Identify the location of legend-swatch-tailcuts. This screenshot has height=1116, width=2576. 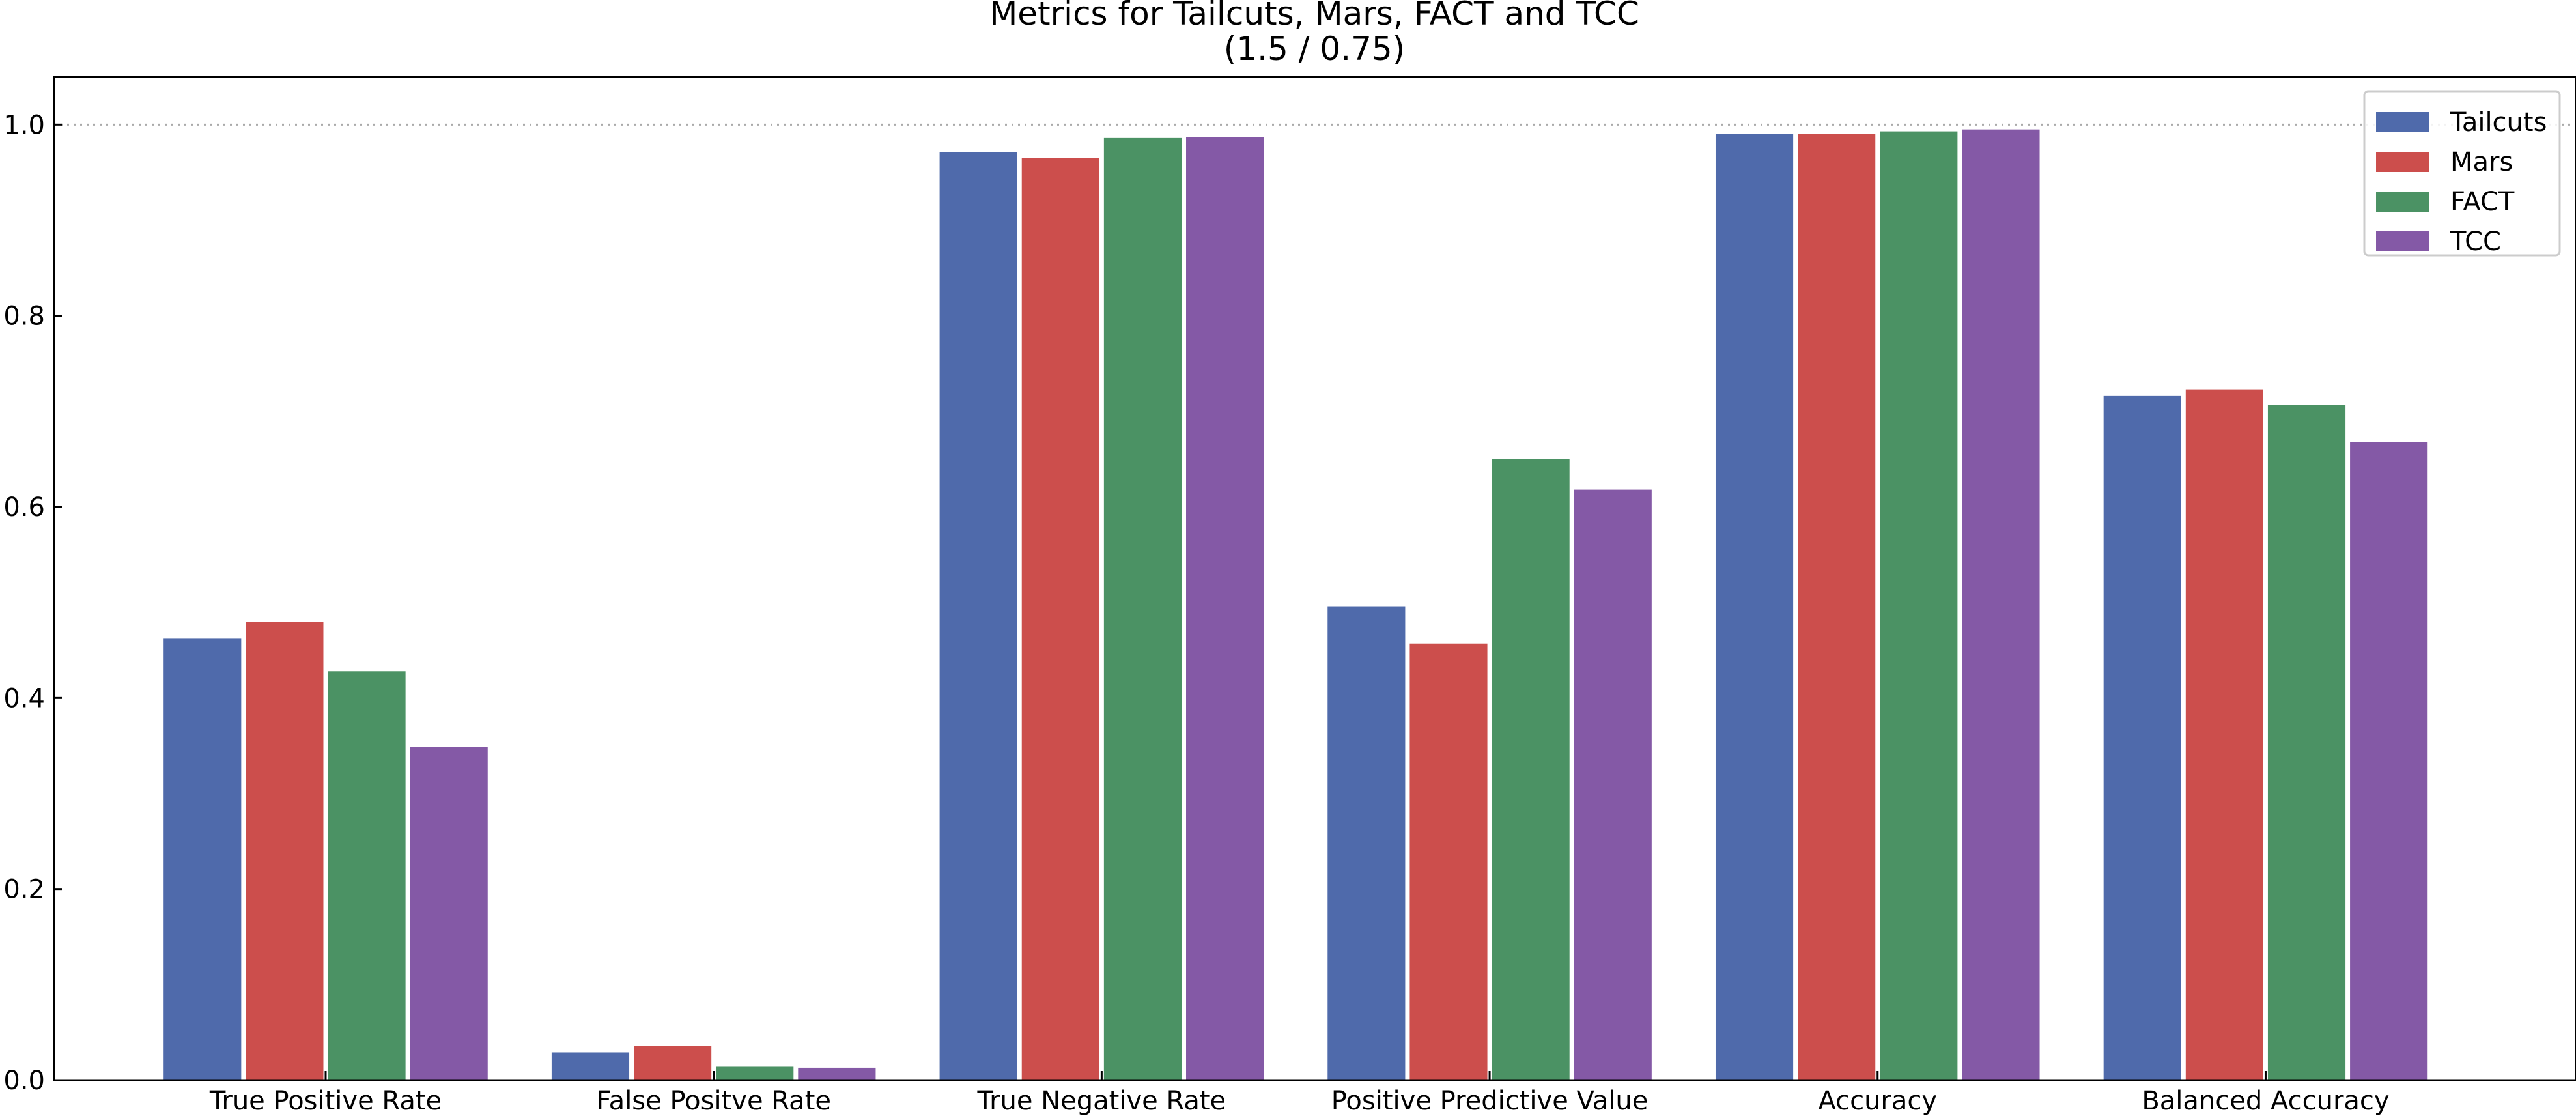
(2402, 122).